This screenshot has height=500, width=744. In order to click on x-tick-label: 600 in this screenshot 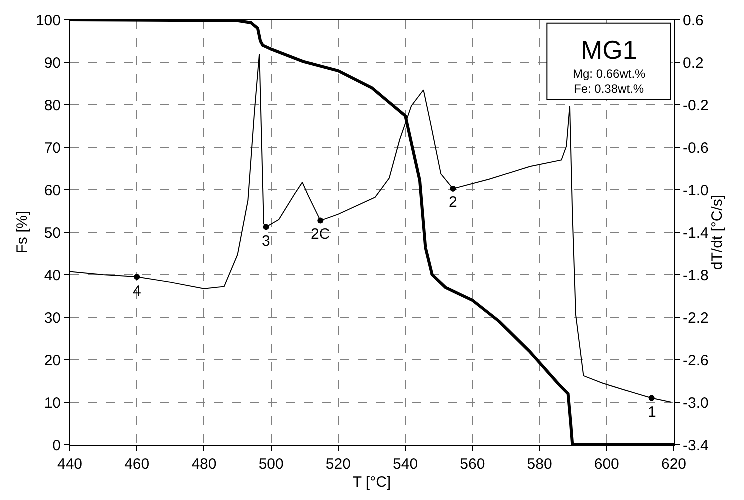, I will do `click(607, 464)`.